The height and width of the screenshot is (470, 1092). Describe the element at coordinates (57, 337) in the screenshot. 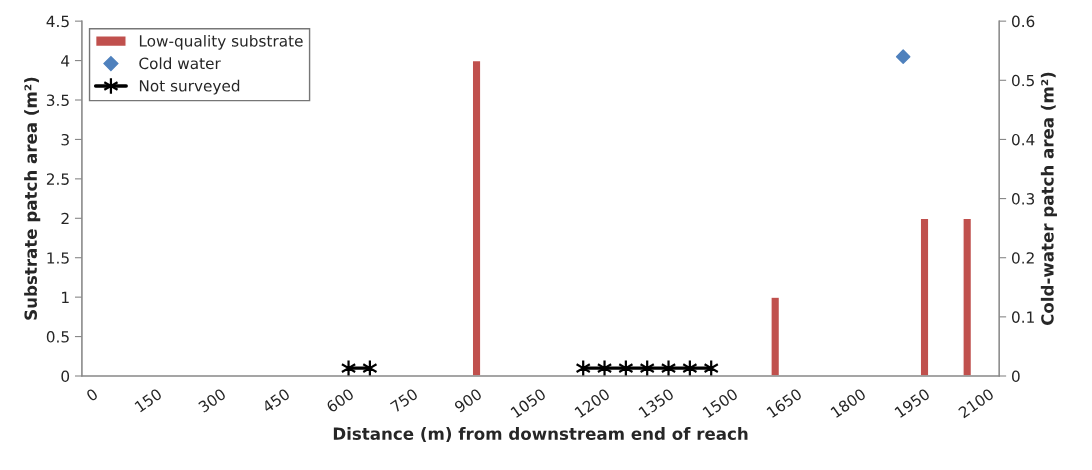

I see `y-tick-label: 0.5` at that location.